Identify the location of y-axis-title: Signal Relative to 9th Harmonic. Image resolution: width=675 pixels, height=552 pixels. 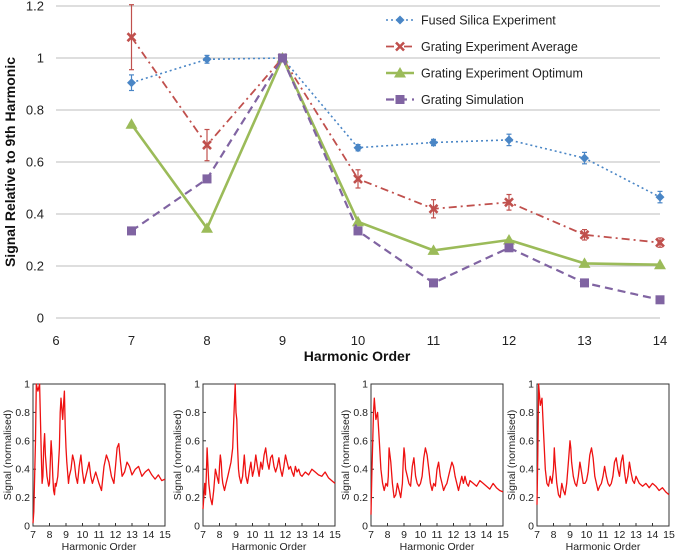
(10, 162).